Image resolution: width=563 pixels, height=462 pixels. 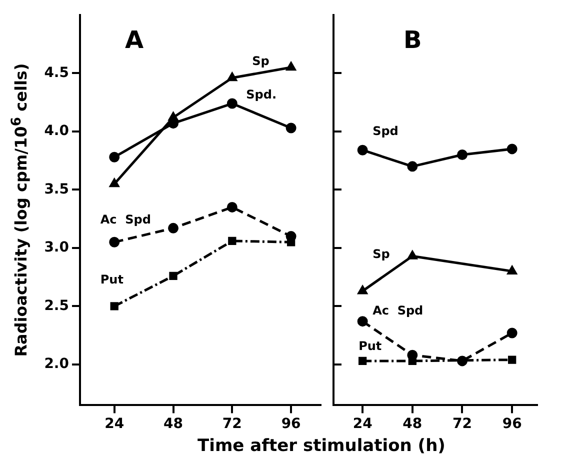 I want to click on text: A, so click(x=134, y=40).